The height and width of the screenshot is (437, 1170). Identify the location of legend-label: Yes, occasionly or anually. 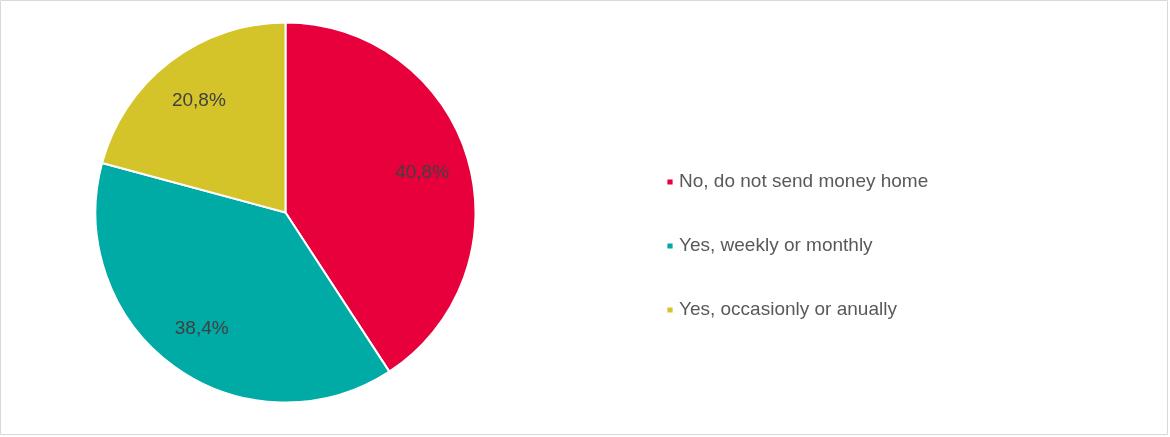
(788, 309).